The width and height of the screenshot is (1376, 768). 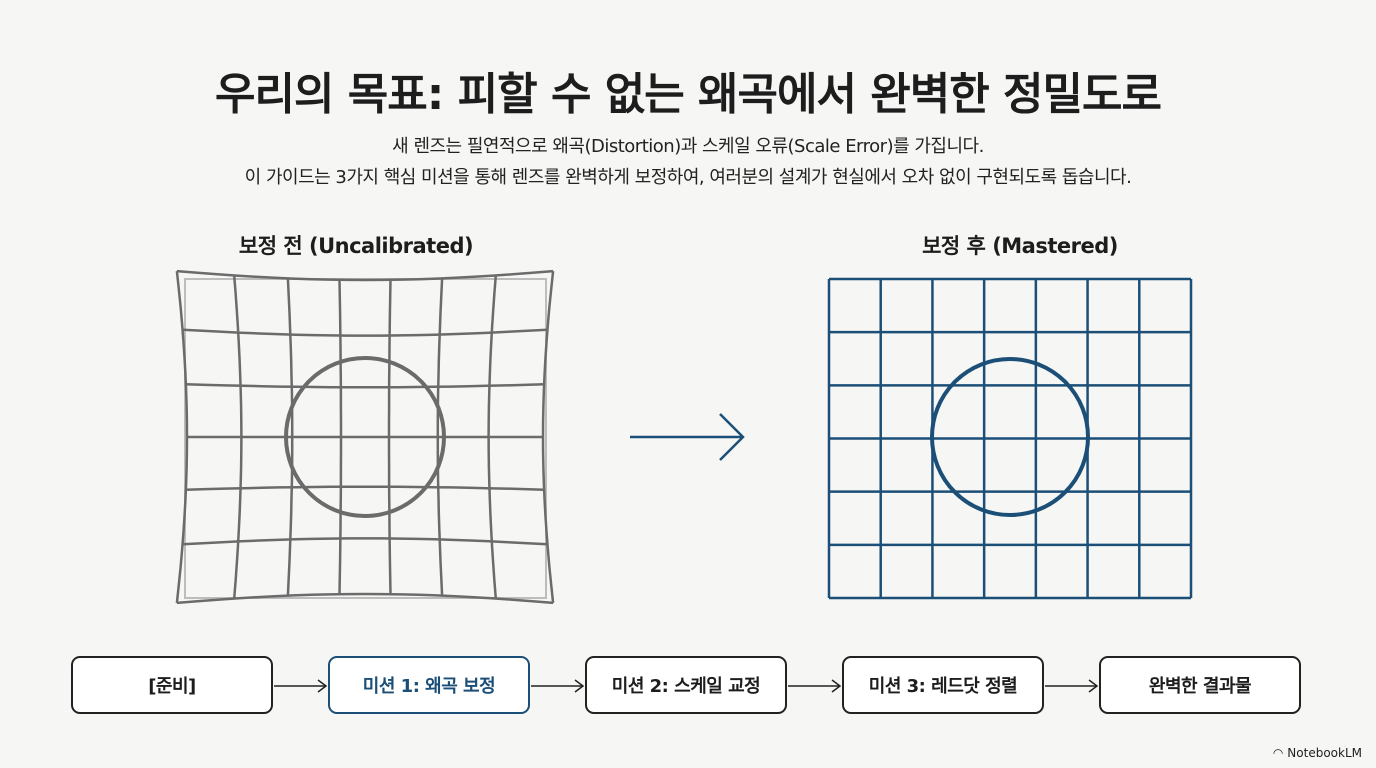 I want to click on flow-step-4: 미션 3: 레드닷 정렬, so click(x=943, y=685).